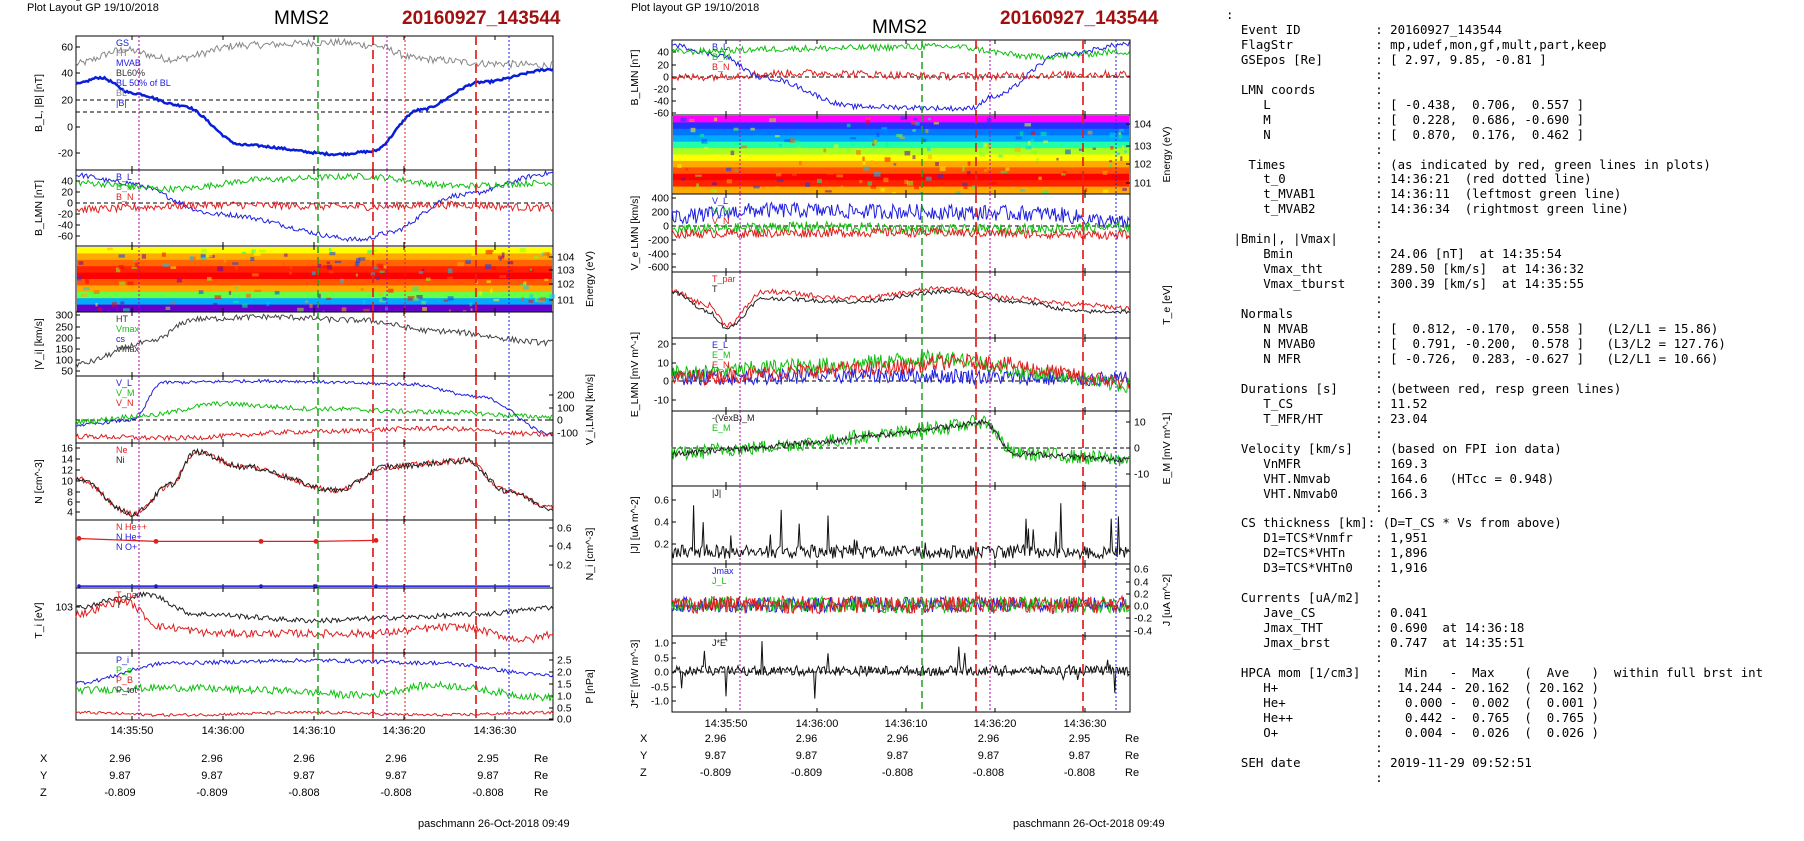 The image size is (1804, 841). I want to click on ephemeris-value: 2.96, so click(897, 738).